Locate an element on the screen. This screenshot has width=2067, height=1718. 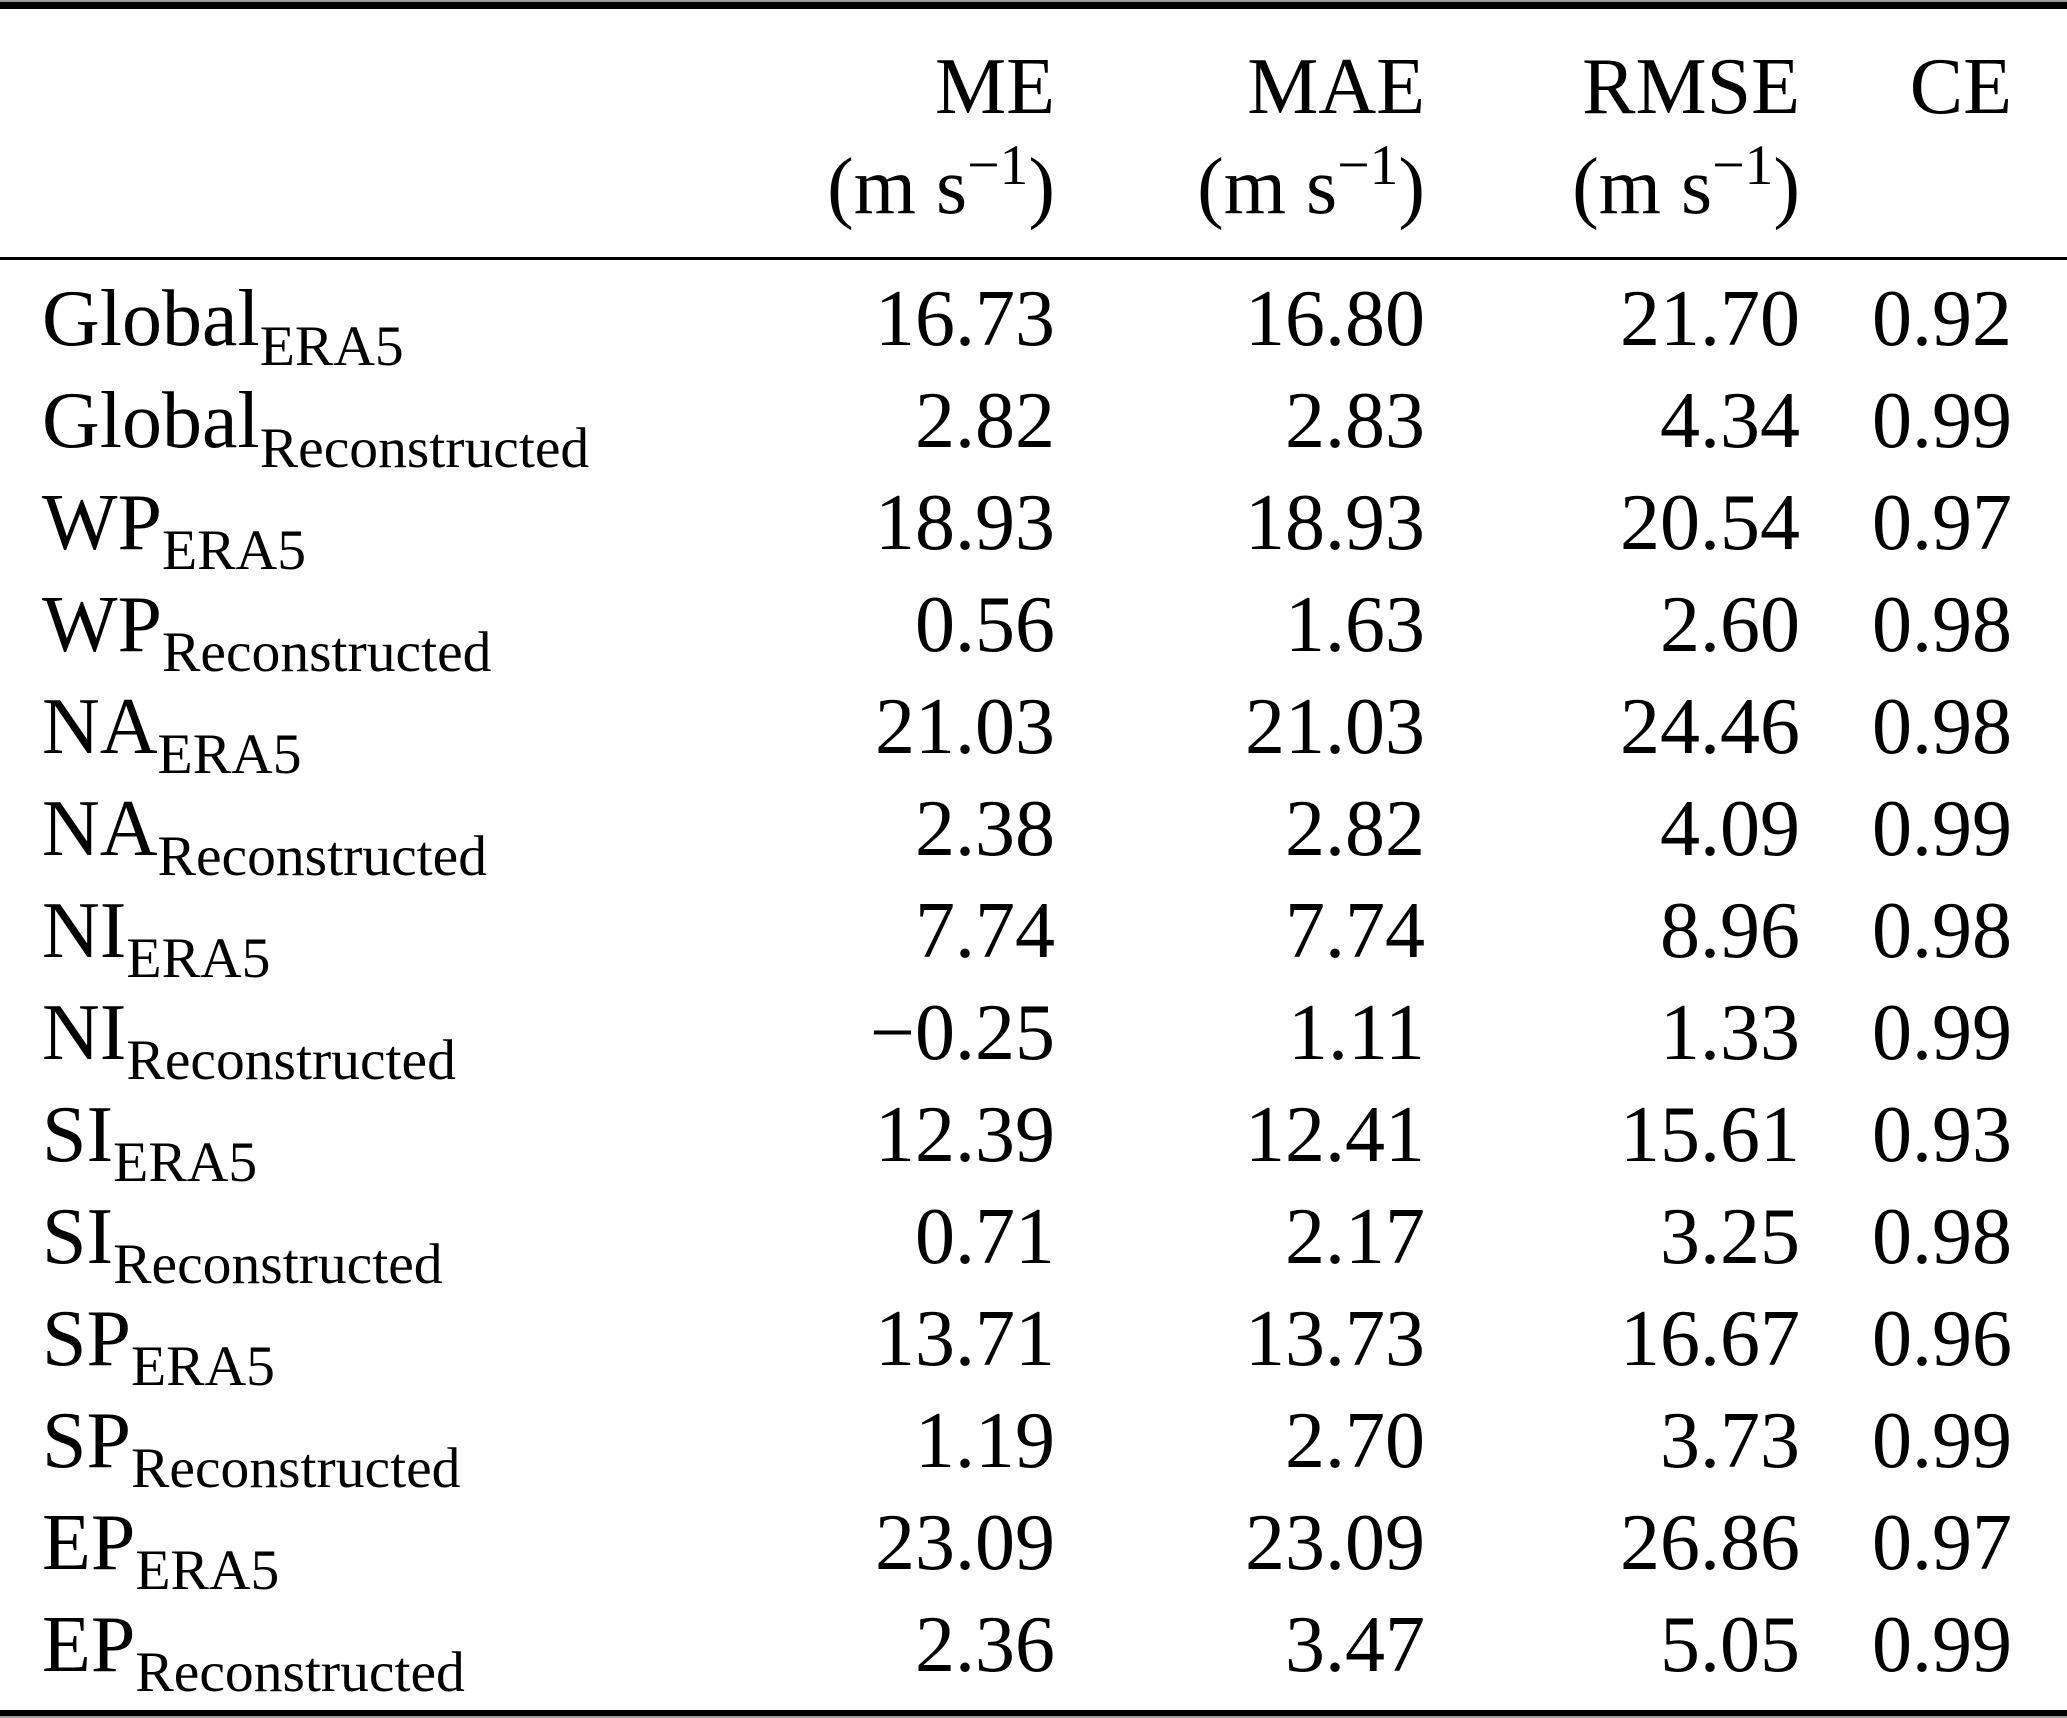
cell-mae: 23.09 is located at coordinates (1335, 1543).